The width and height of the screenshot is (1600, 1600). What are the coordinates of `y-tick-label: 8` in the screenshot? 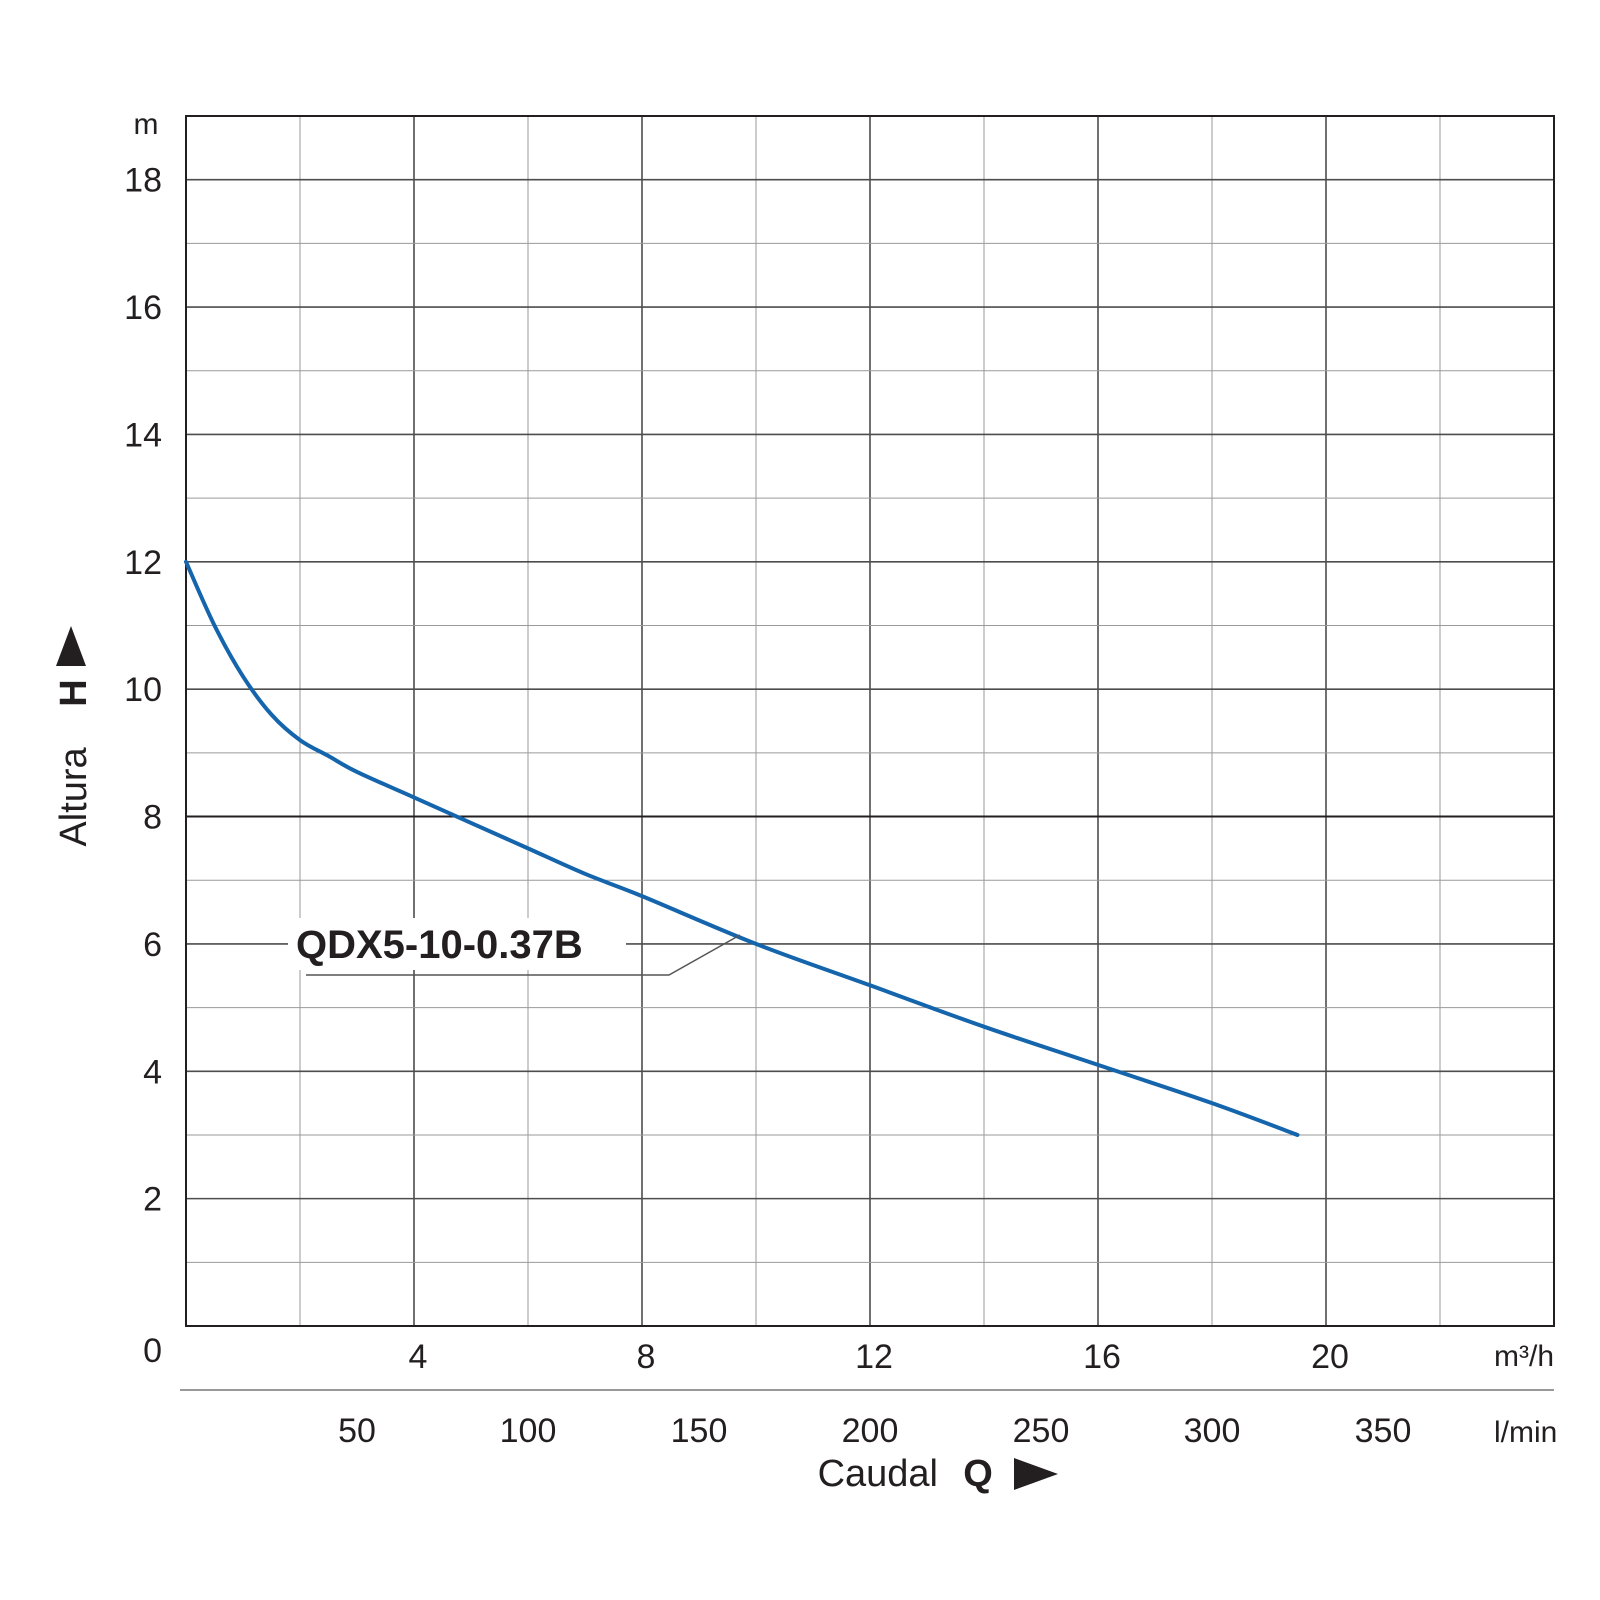 It's located at (152, 818).